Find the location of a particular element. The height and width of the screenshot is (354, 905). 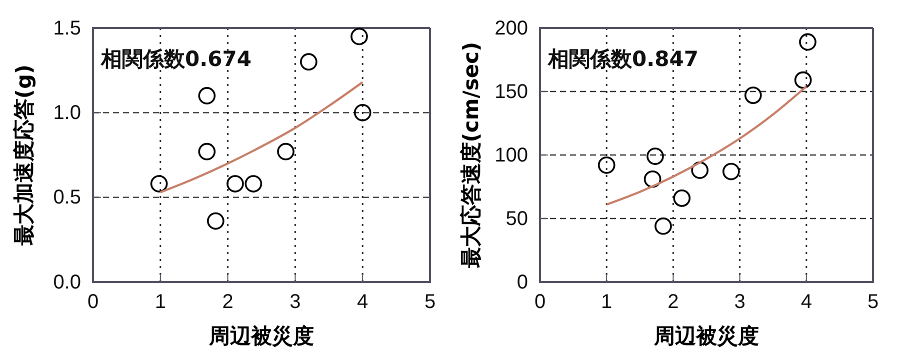

y-tick-label: 50 is located at coordinates (517, 219).